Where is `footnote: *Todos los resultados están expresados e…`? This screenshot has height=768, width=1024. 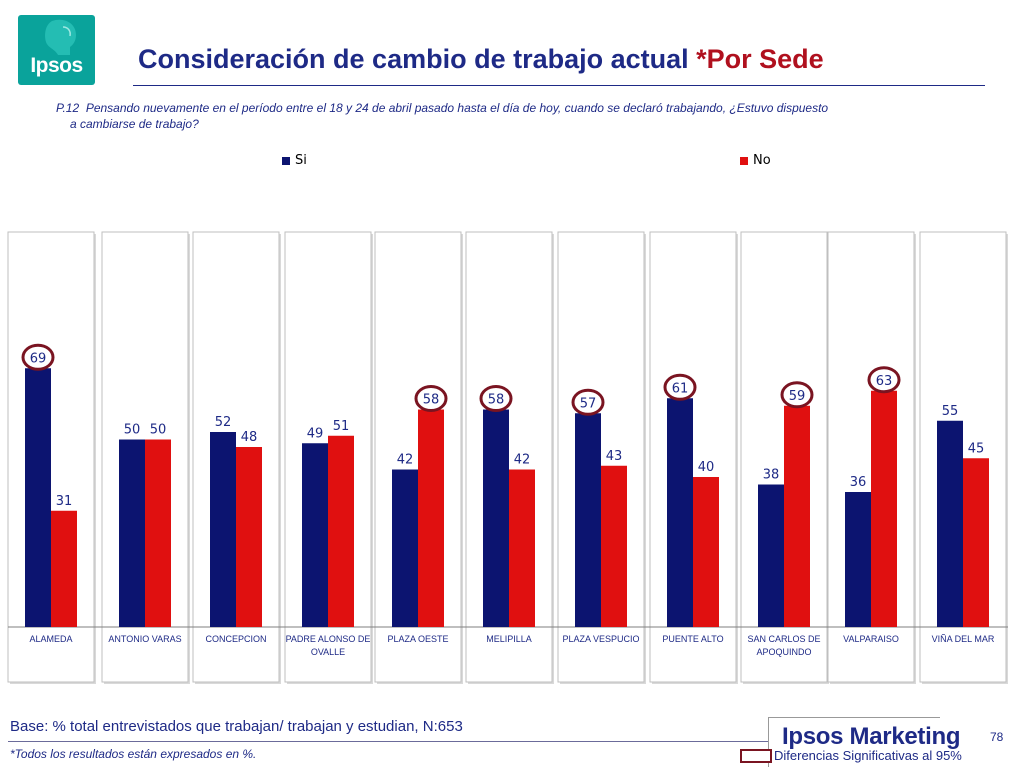 footnote: *Todos los resultados están expresados e… is located at coordinates (133, 754).